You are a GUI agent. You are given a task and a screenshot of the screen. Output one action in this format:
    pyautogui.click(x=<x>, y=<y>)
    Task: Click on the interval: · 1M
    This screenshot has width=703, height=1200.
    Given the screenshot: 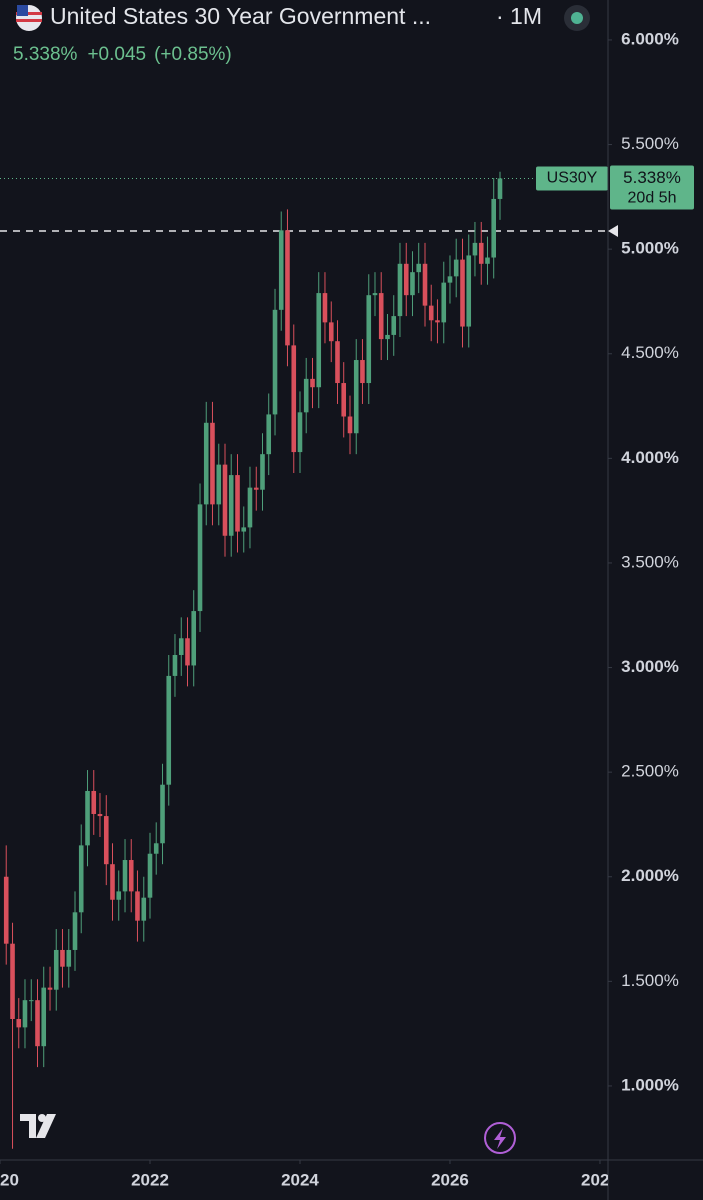 What is the action you would take?
    pyautogui.click(x=519, y=16)
    